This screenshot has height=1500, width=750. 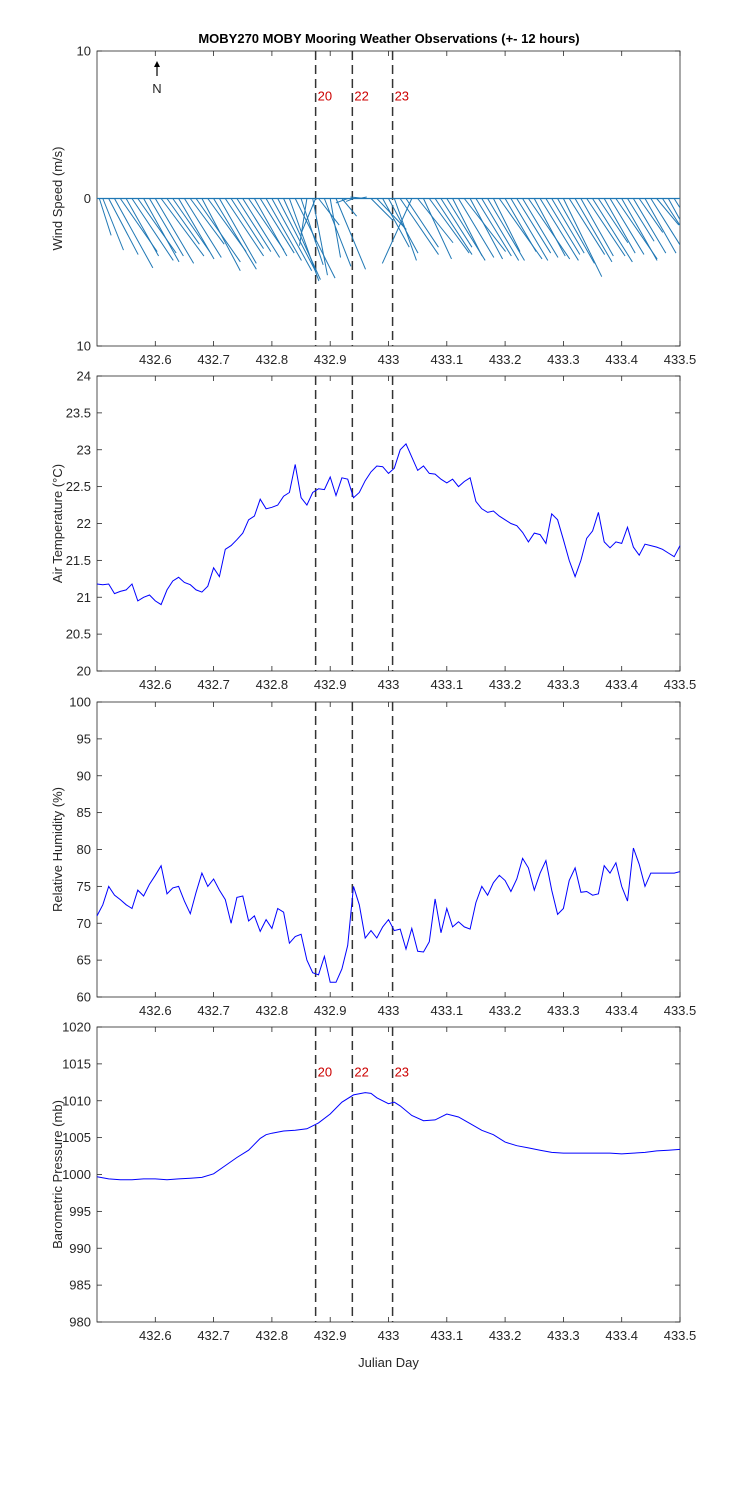 I want to click on y-tick-label: 1000, so click(x=76, y=1174).